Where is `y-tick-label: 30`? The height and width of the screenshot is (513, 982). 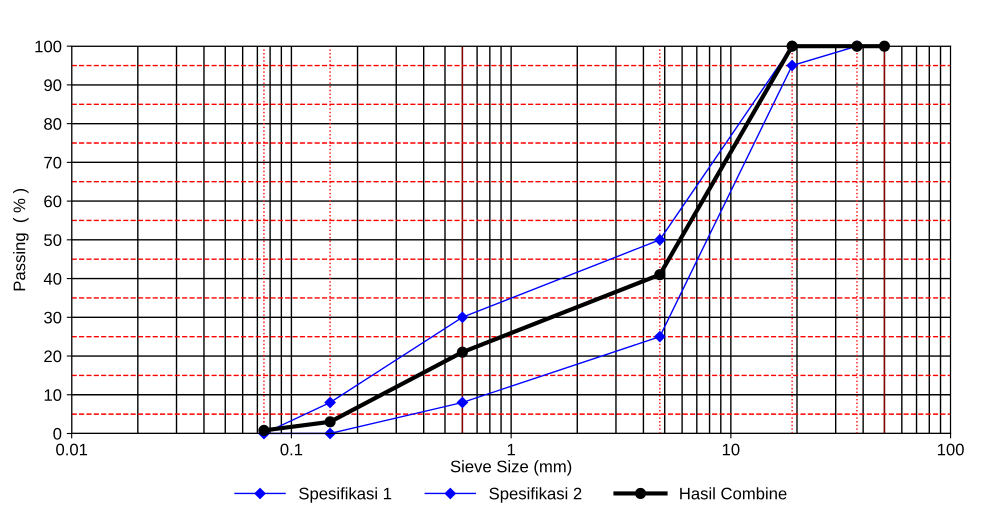
y-tick-label: 30 is located at coordinates (53, 318).